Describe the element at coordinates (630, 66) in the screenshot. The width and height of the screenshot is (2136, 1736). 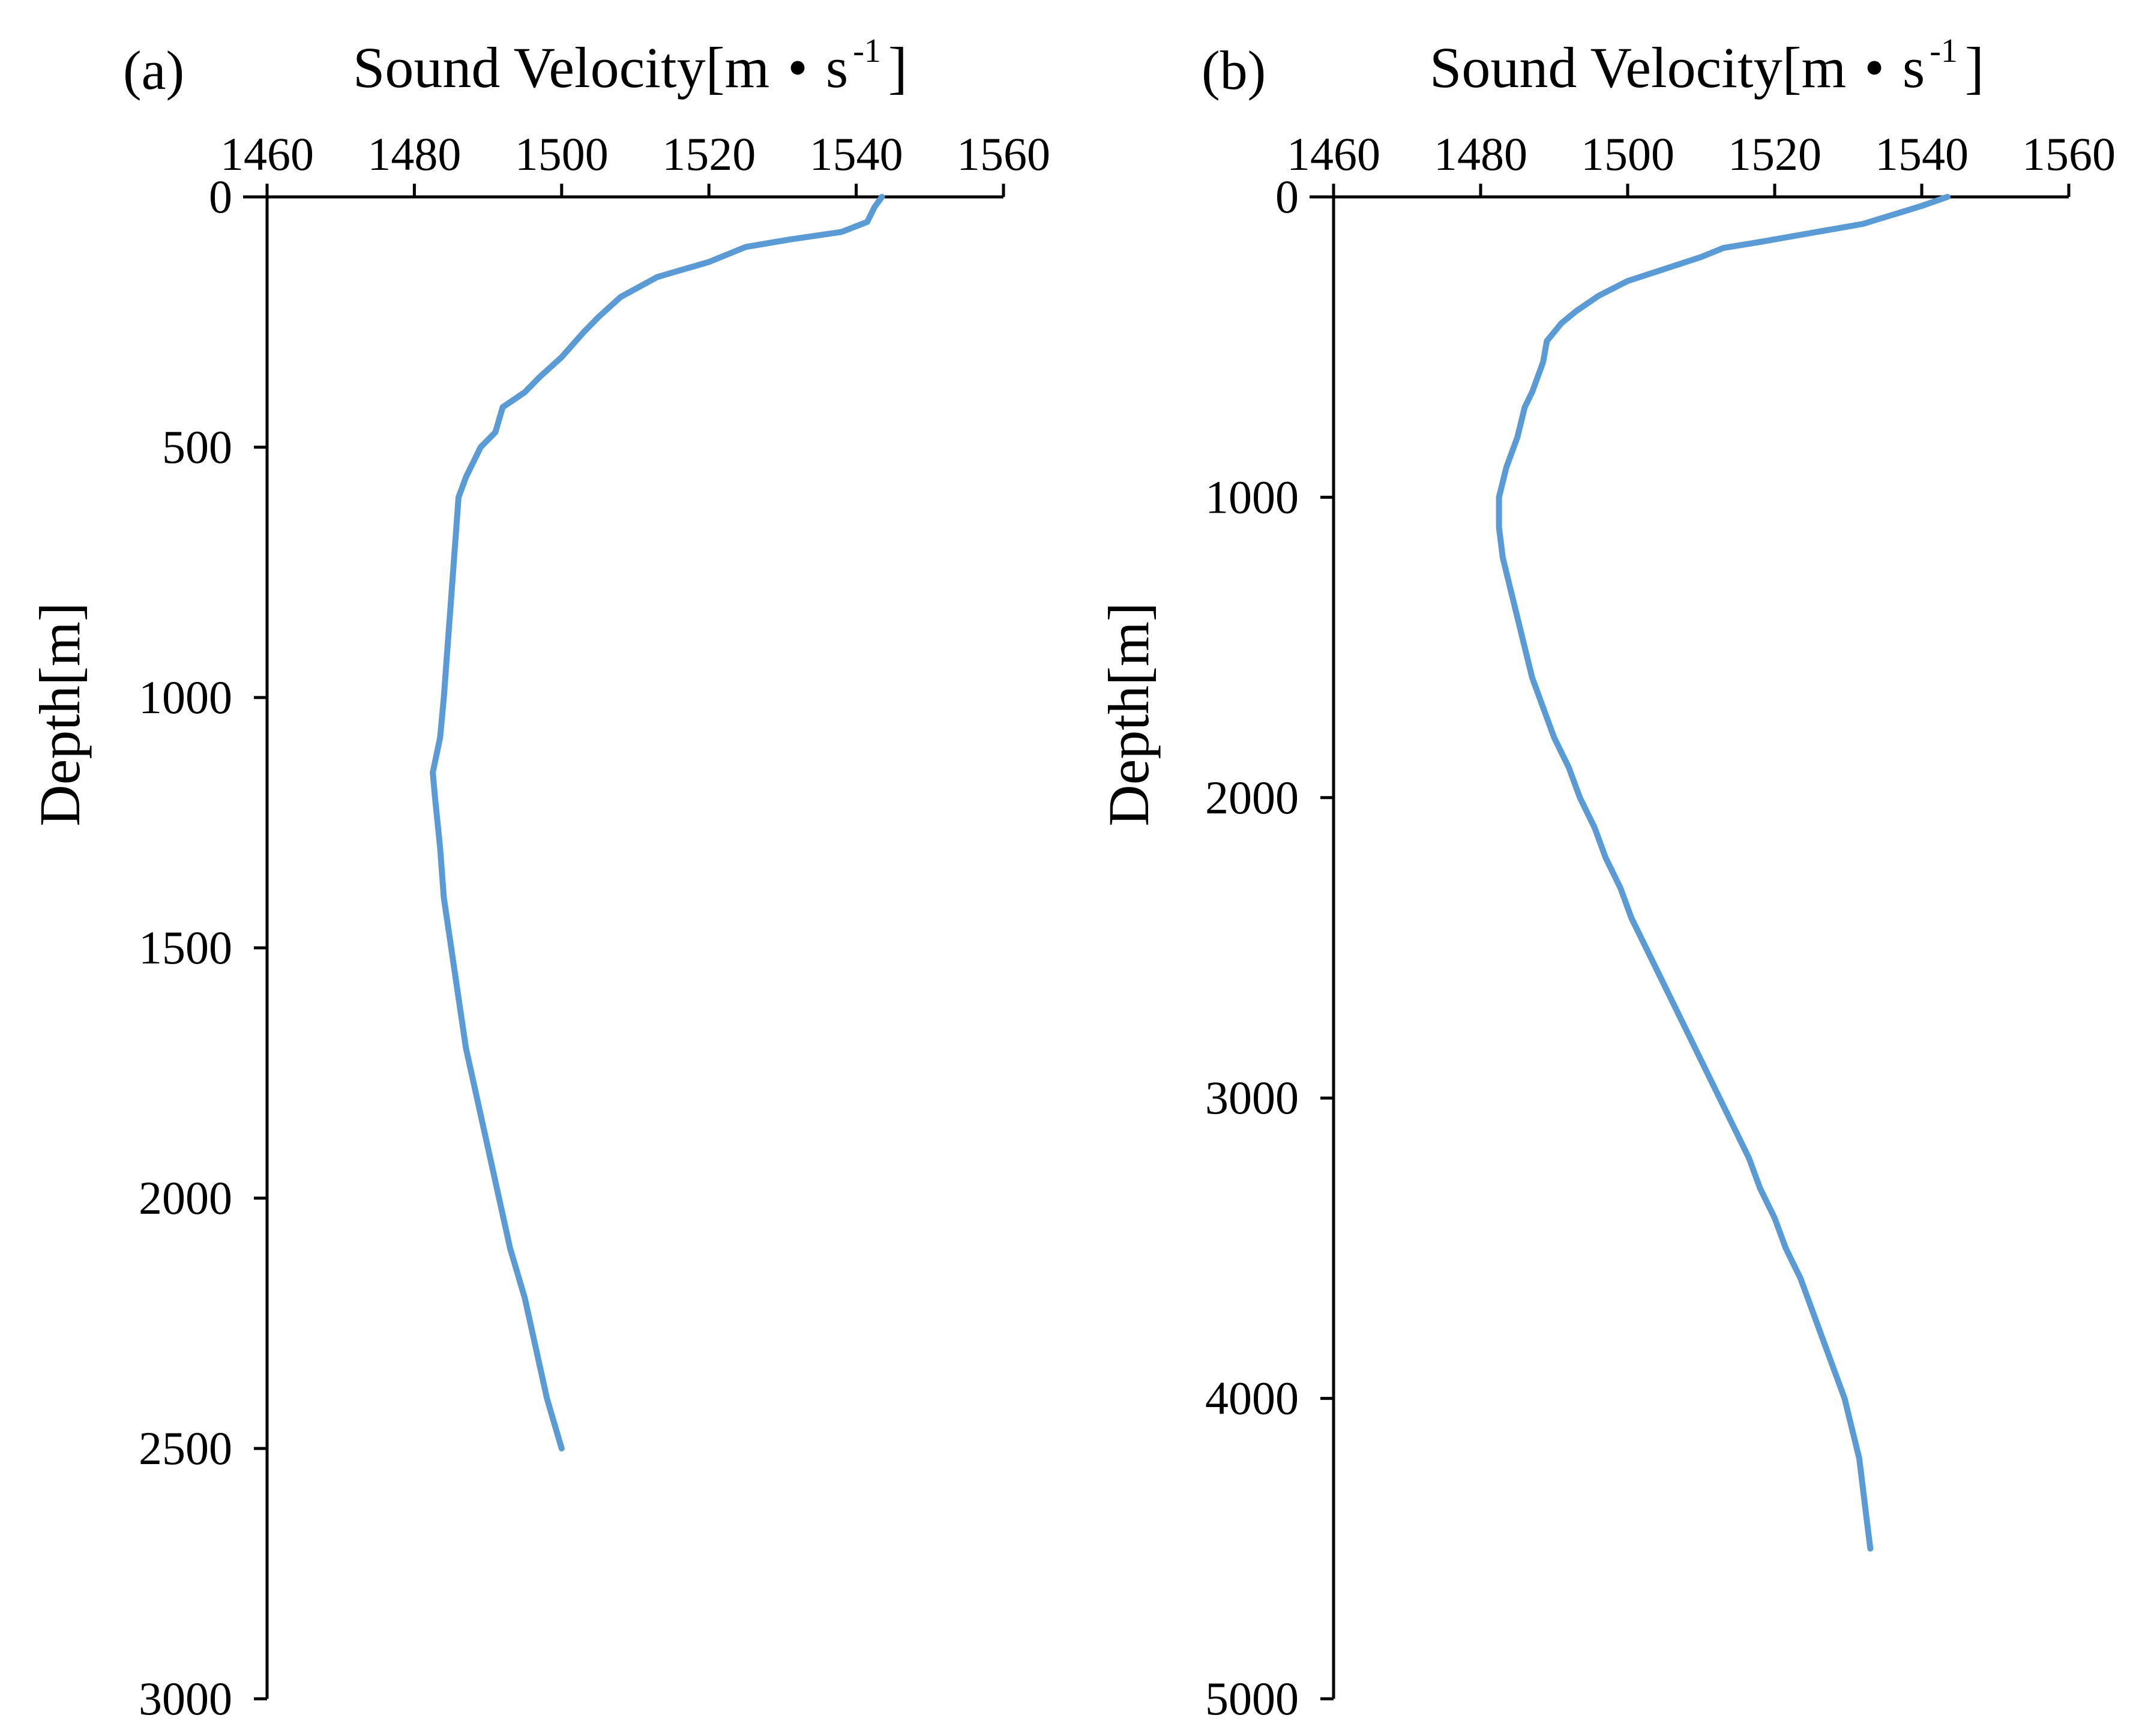
I see `panel-a-x-axis-title: Sound Velocity[m • s -1]` at that location.